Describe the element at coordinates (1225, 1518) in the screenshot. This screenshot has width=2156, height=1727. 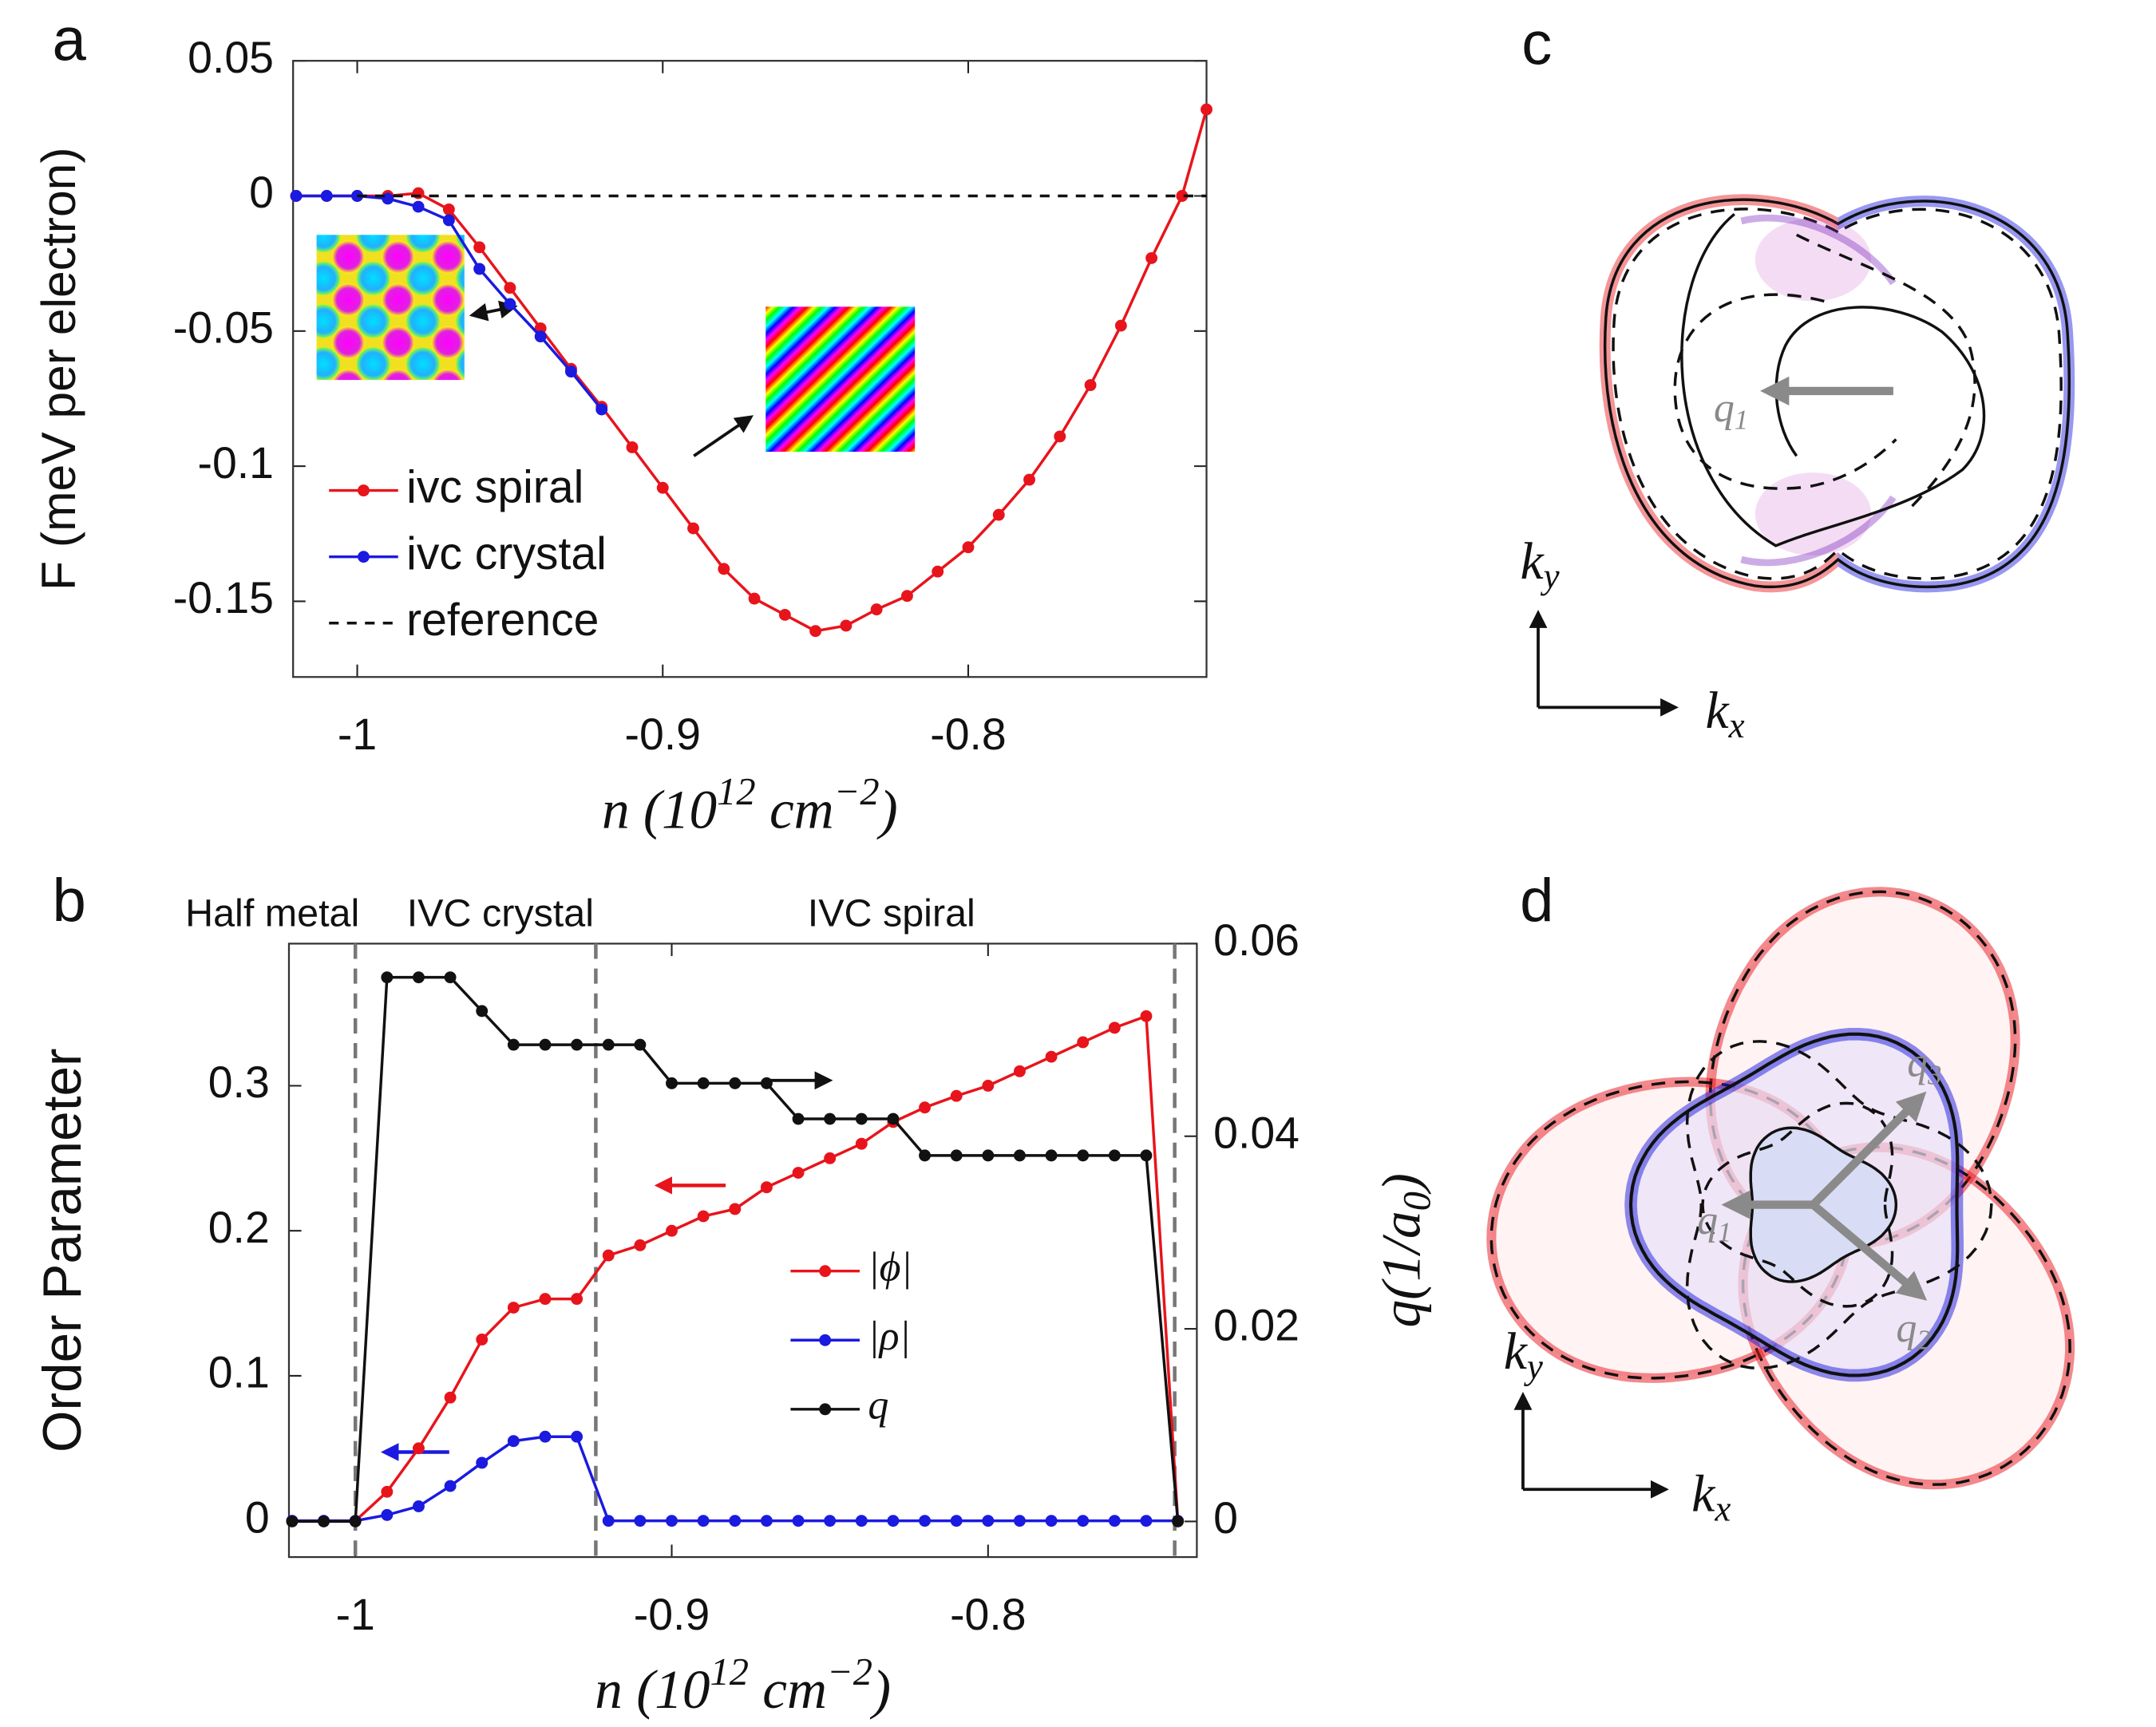
I see `y2-tick-label: 0` at that location.